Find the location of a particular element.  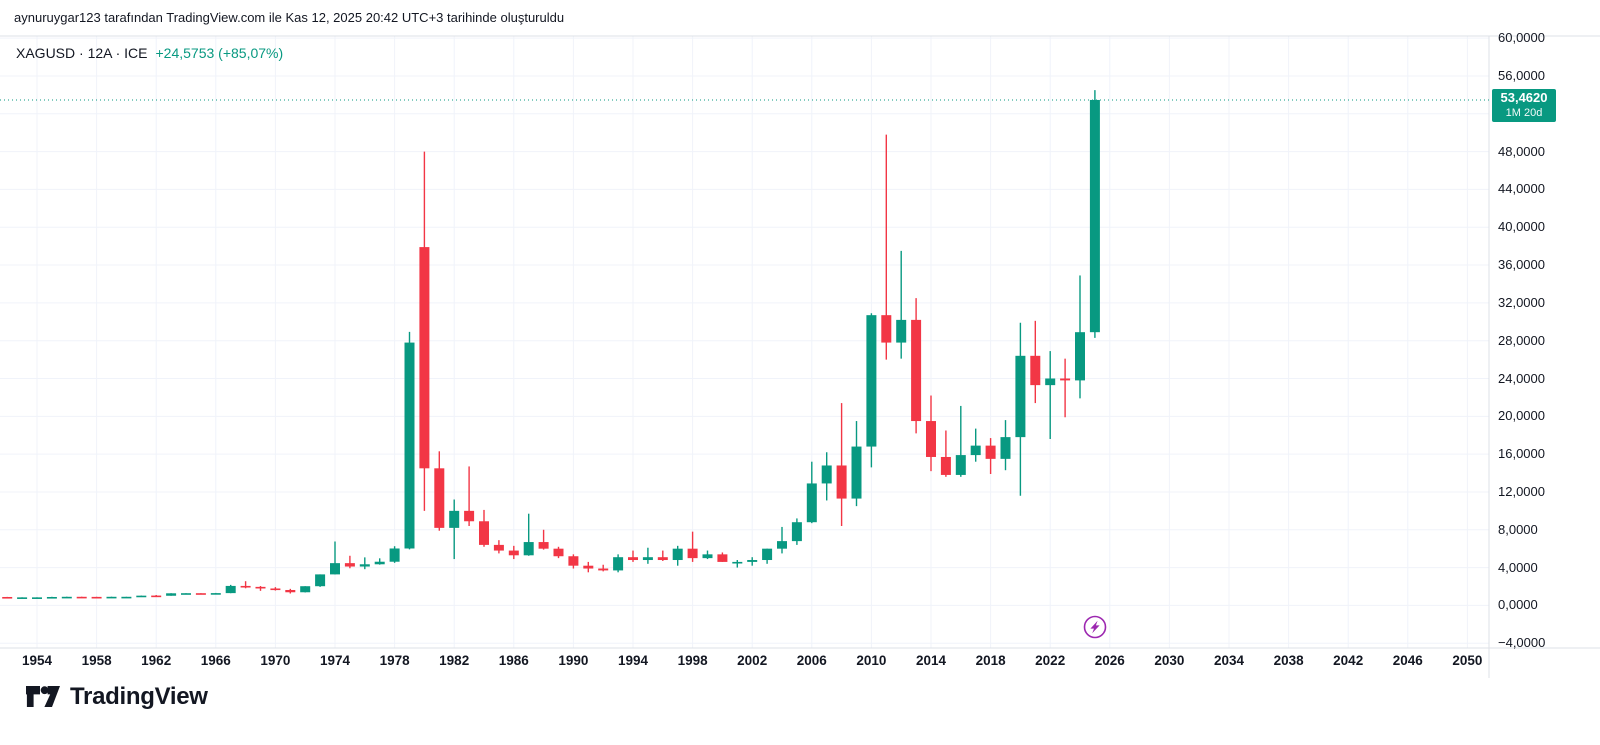

last-price-badge: 53,4620 1M 20d is located at coordinates (1524, 105).